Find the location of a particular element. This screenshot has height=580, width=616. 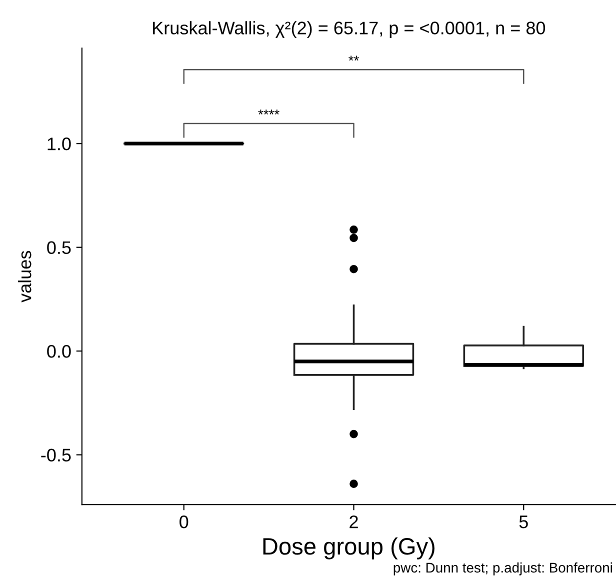

x-tick-label: 2 is located at coordinates (354, 521).